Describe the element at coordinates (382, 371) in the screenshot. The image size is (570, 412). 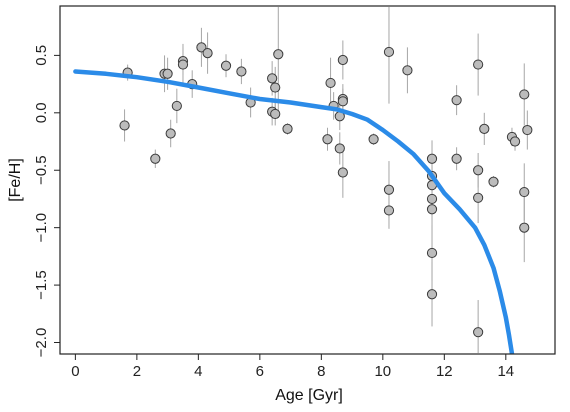
I see `x-tick-label: 10` at that location.